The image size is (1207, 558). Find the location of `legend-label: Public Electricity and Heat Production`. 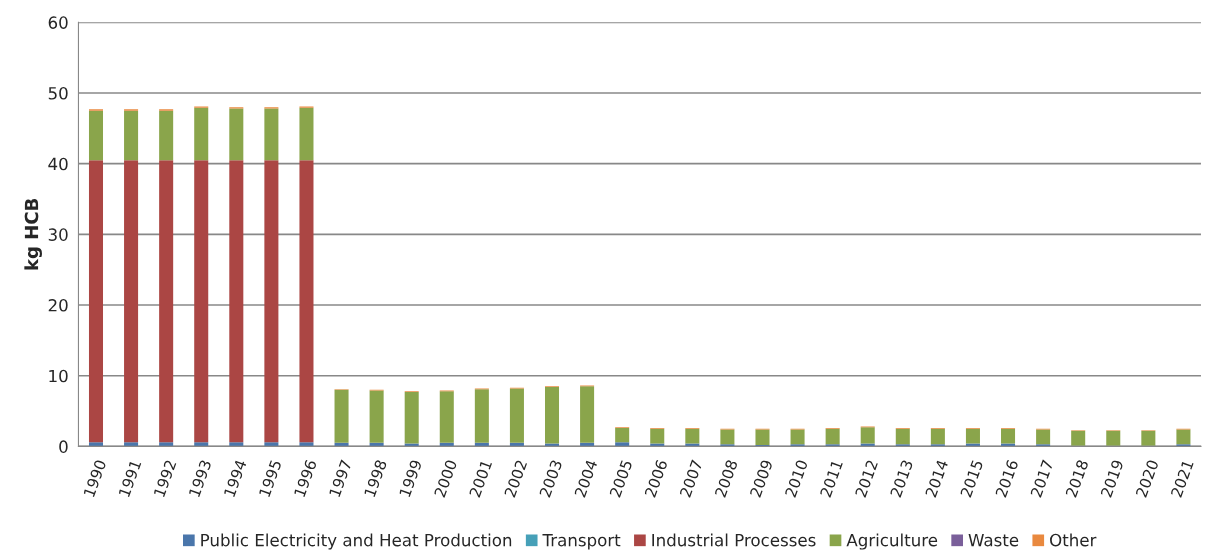

legend-label: Public Electricity and Heat Production is located at coordinates (356, 541).